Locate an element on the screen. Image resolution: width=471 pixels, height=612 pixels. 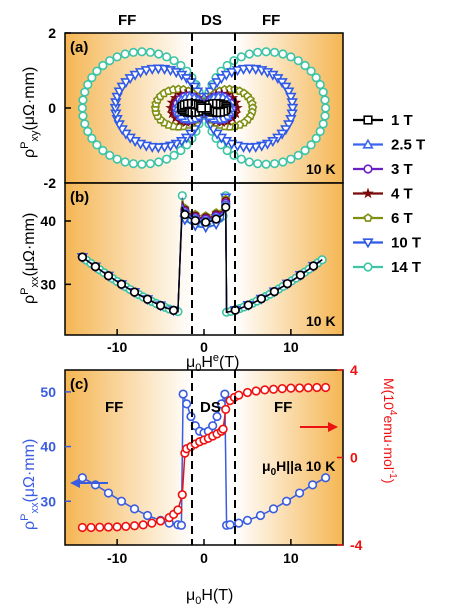
panel-b-xtick-label: 10 is located at coordinates (291, 347).